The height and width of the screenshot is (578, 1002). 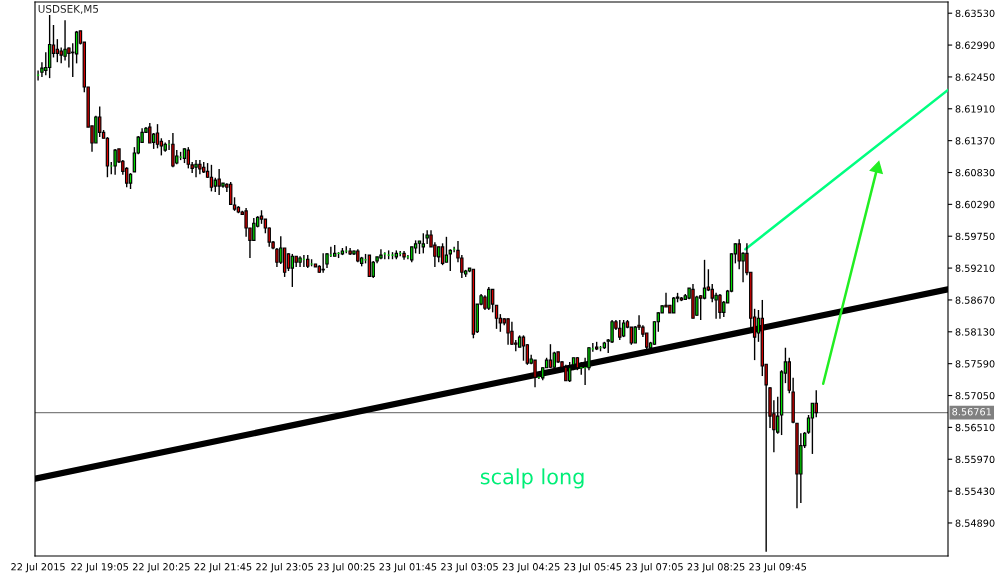 I want to click on chart-title: USDSEK,M5, so click(x=68, y=9).